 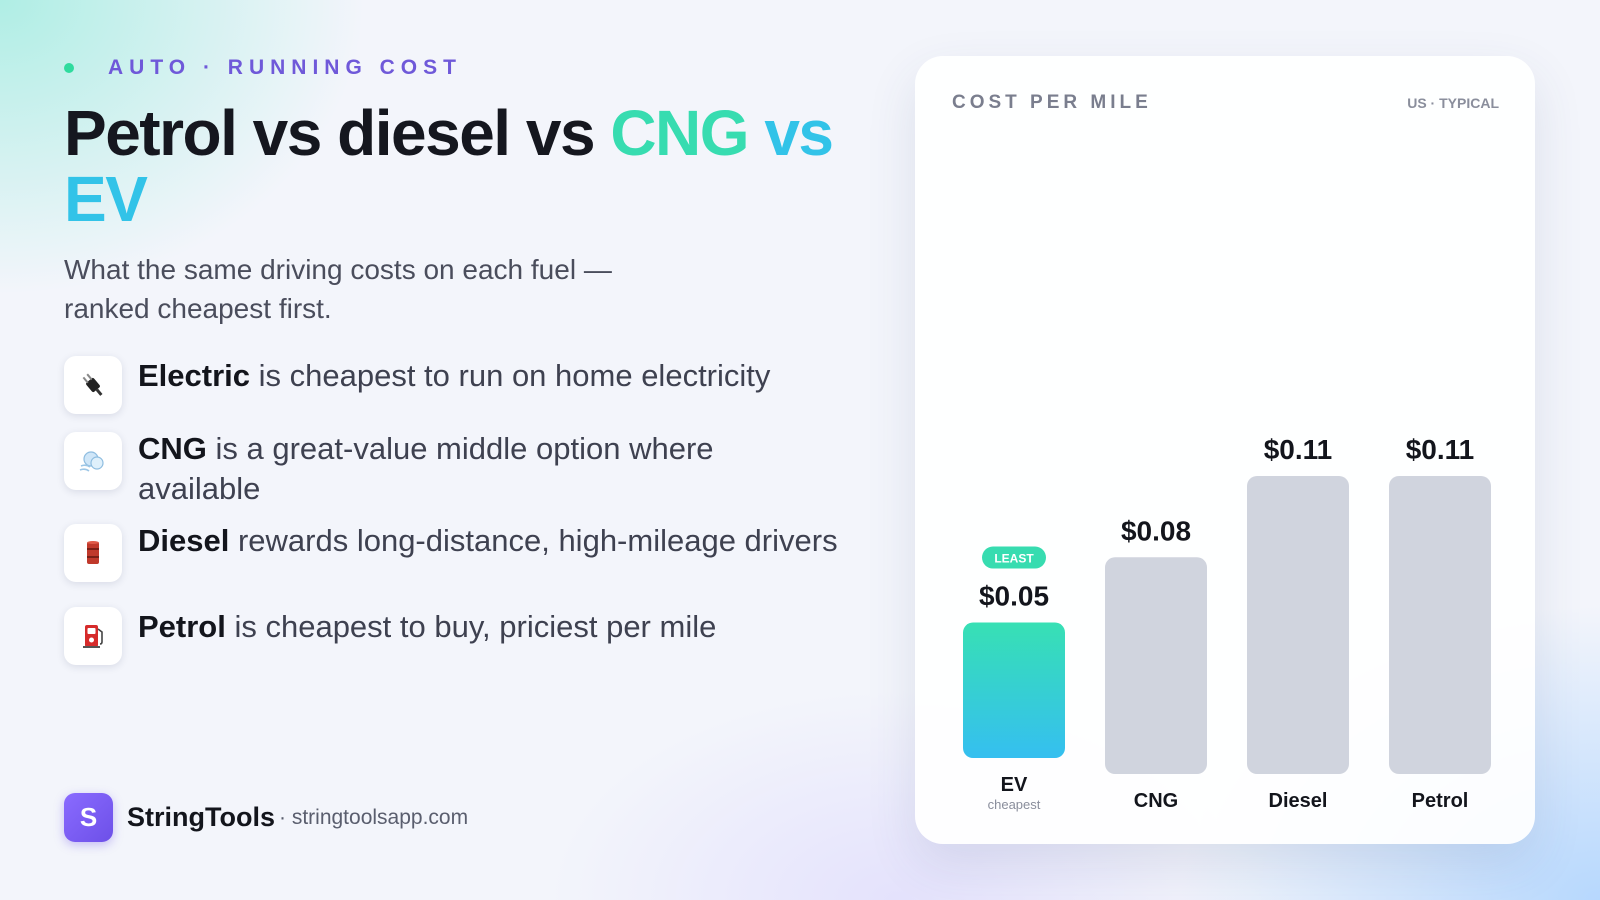 I want to click on bar-petrol, so click(x=1440, y=625).